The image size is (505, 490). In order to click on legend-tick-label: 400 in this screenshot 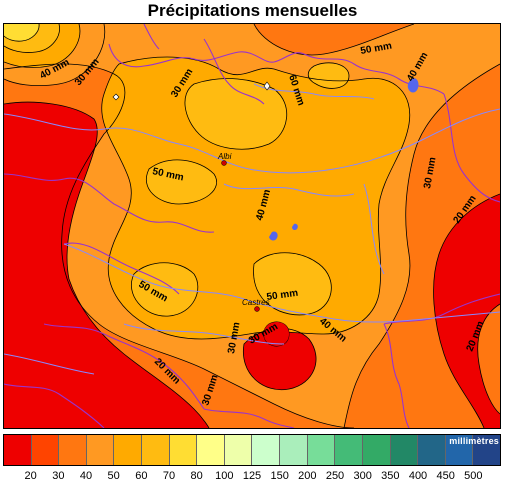, I will do `click(418, 476)`.